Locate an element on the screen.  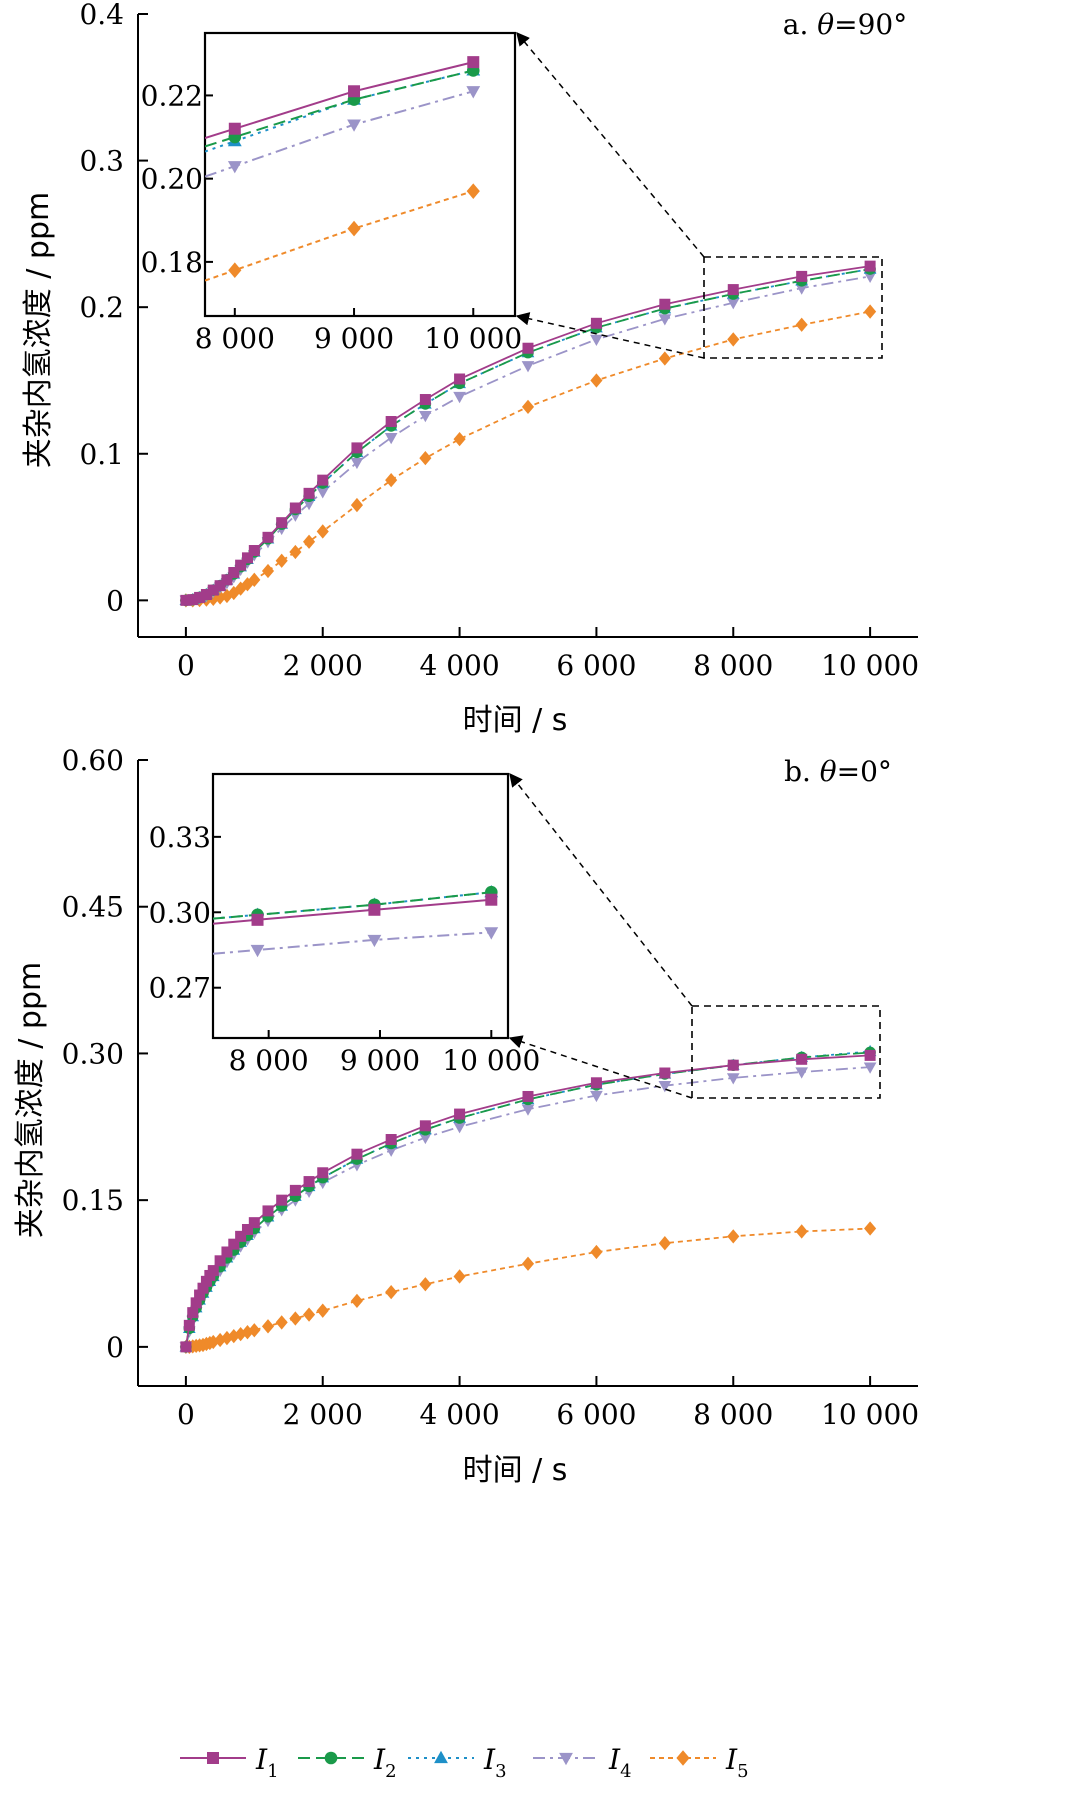
chart-b-inset-line-I2 is located at coordinates (352, 905).